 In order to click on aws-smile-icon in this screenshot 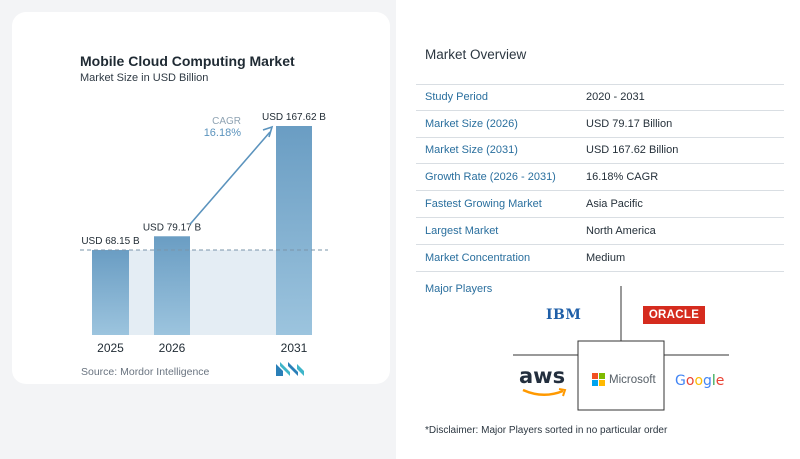, I will do `click(544, 392)`.